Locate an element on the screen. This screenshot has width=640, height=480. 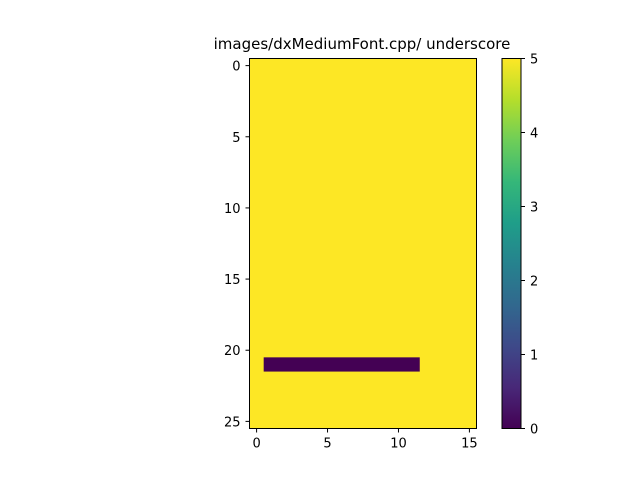
colorbar-tick-label: 5 is located at coordinates (534, 60).